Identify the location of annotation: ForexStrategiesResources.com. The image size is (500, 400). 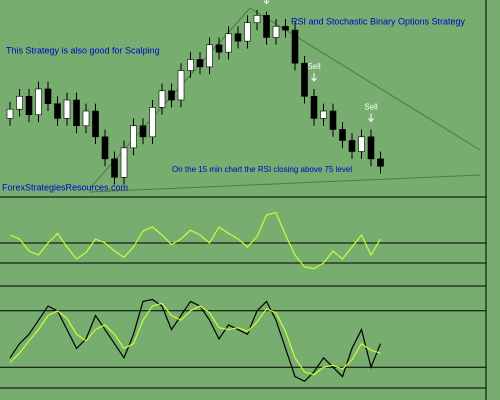
(65, 187).